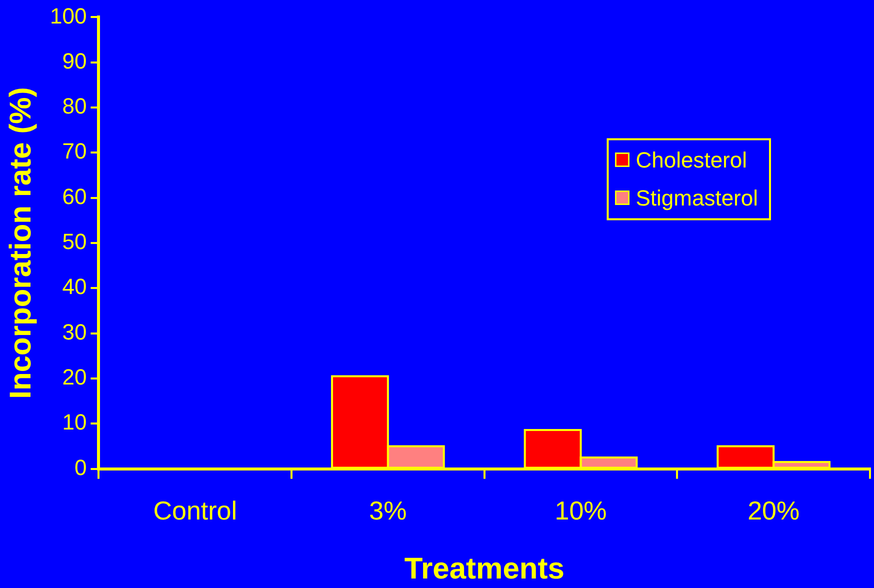 The height and width of the screenshot is (588, 874). I want to click on legend-label: Cholesterol, so click(692, 159).